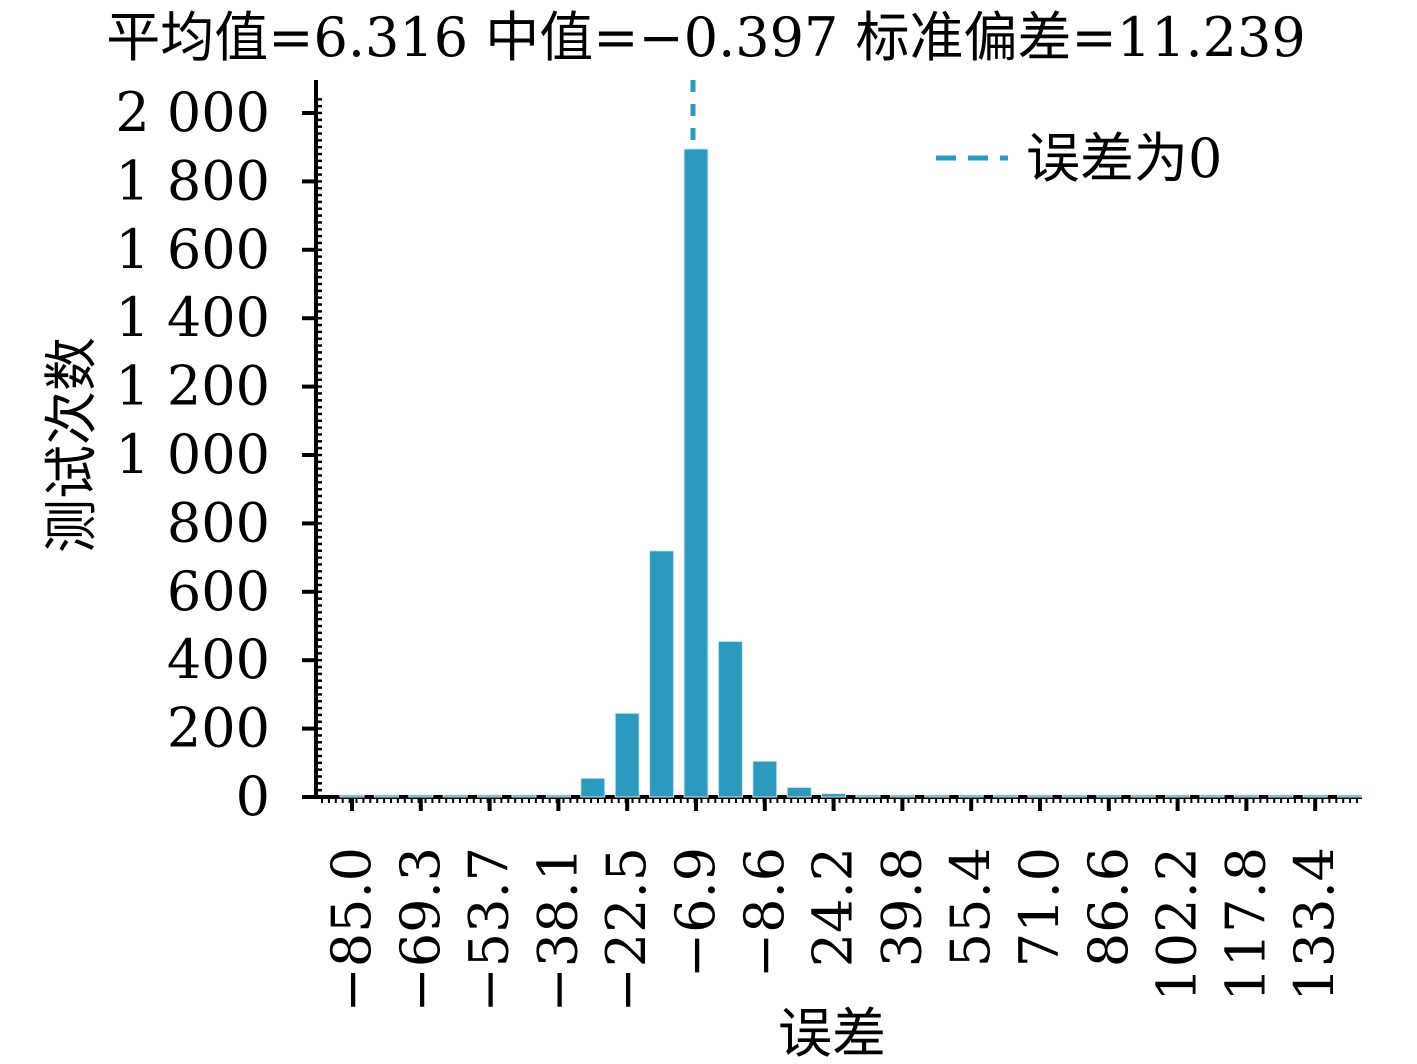  I want to click on y-tick-label: 200, so click(218, 728).